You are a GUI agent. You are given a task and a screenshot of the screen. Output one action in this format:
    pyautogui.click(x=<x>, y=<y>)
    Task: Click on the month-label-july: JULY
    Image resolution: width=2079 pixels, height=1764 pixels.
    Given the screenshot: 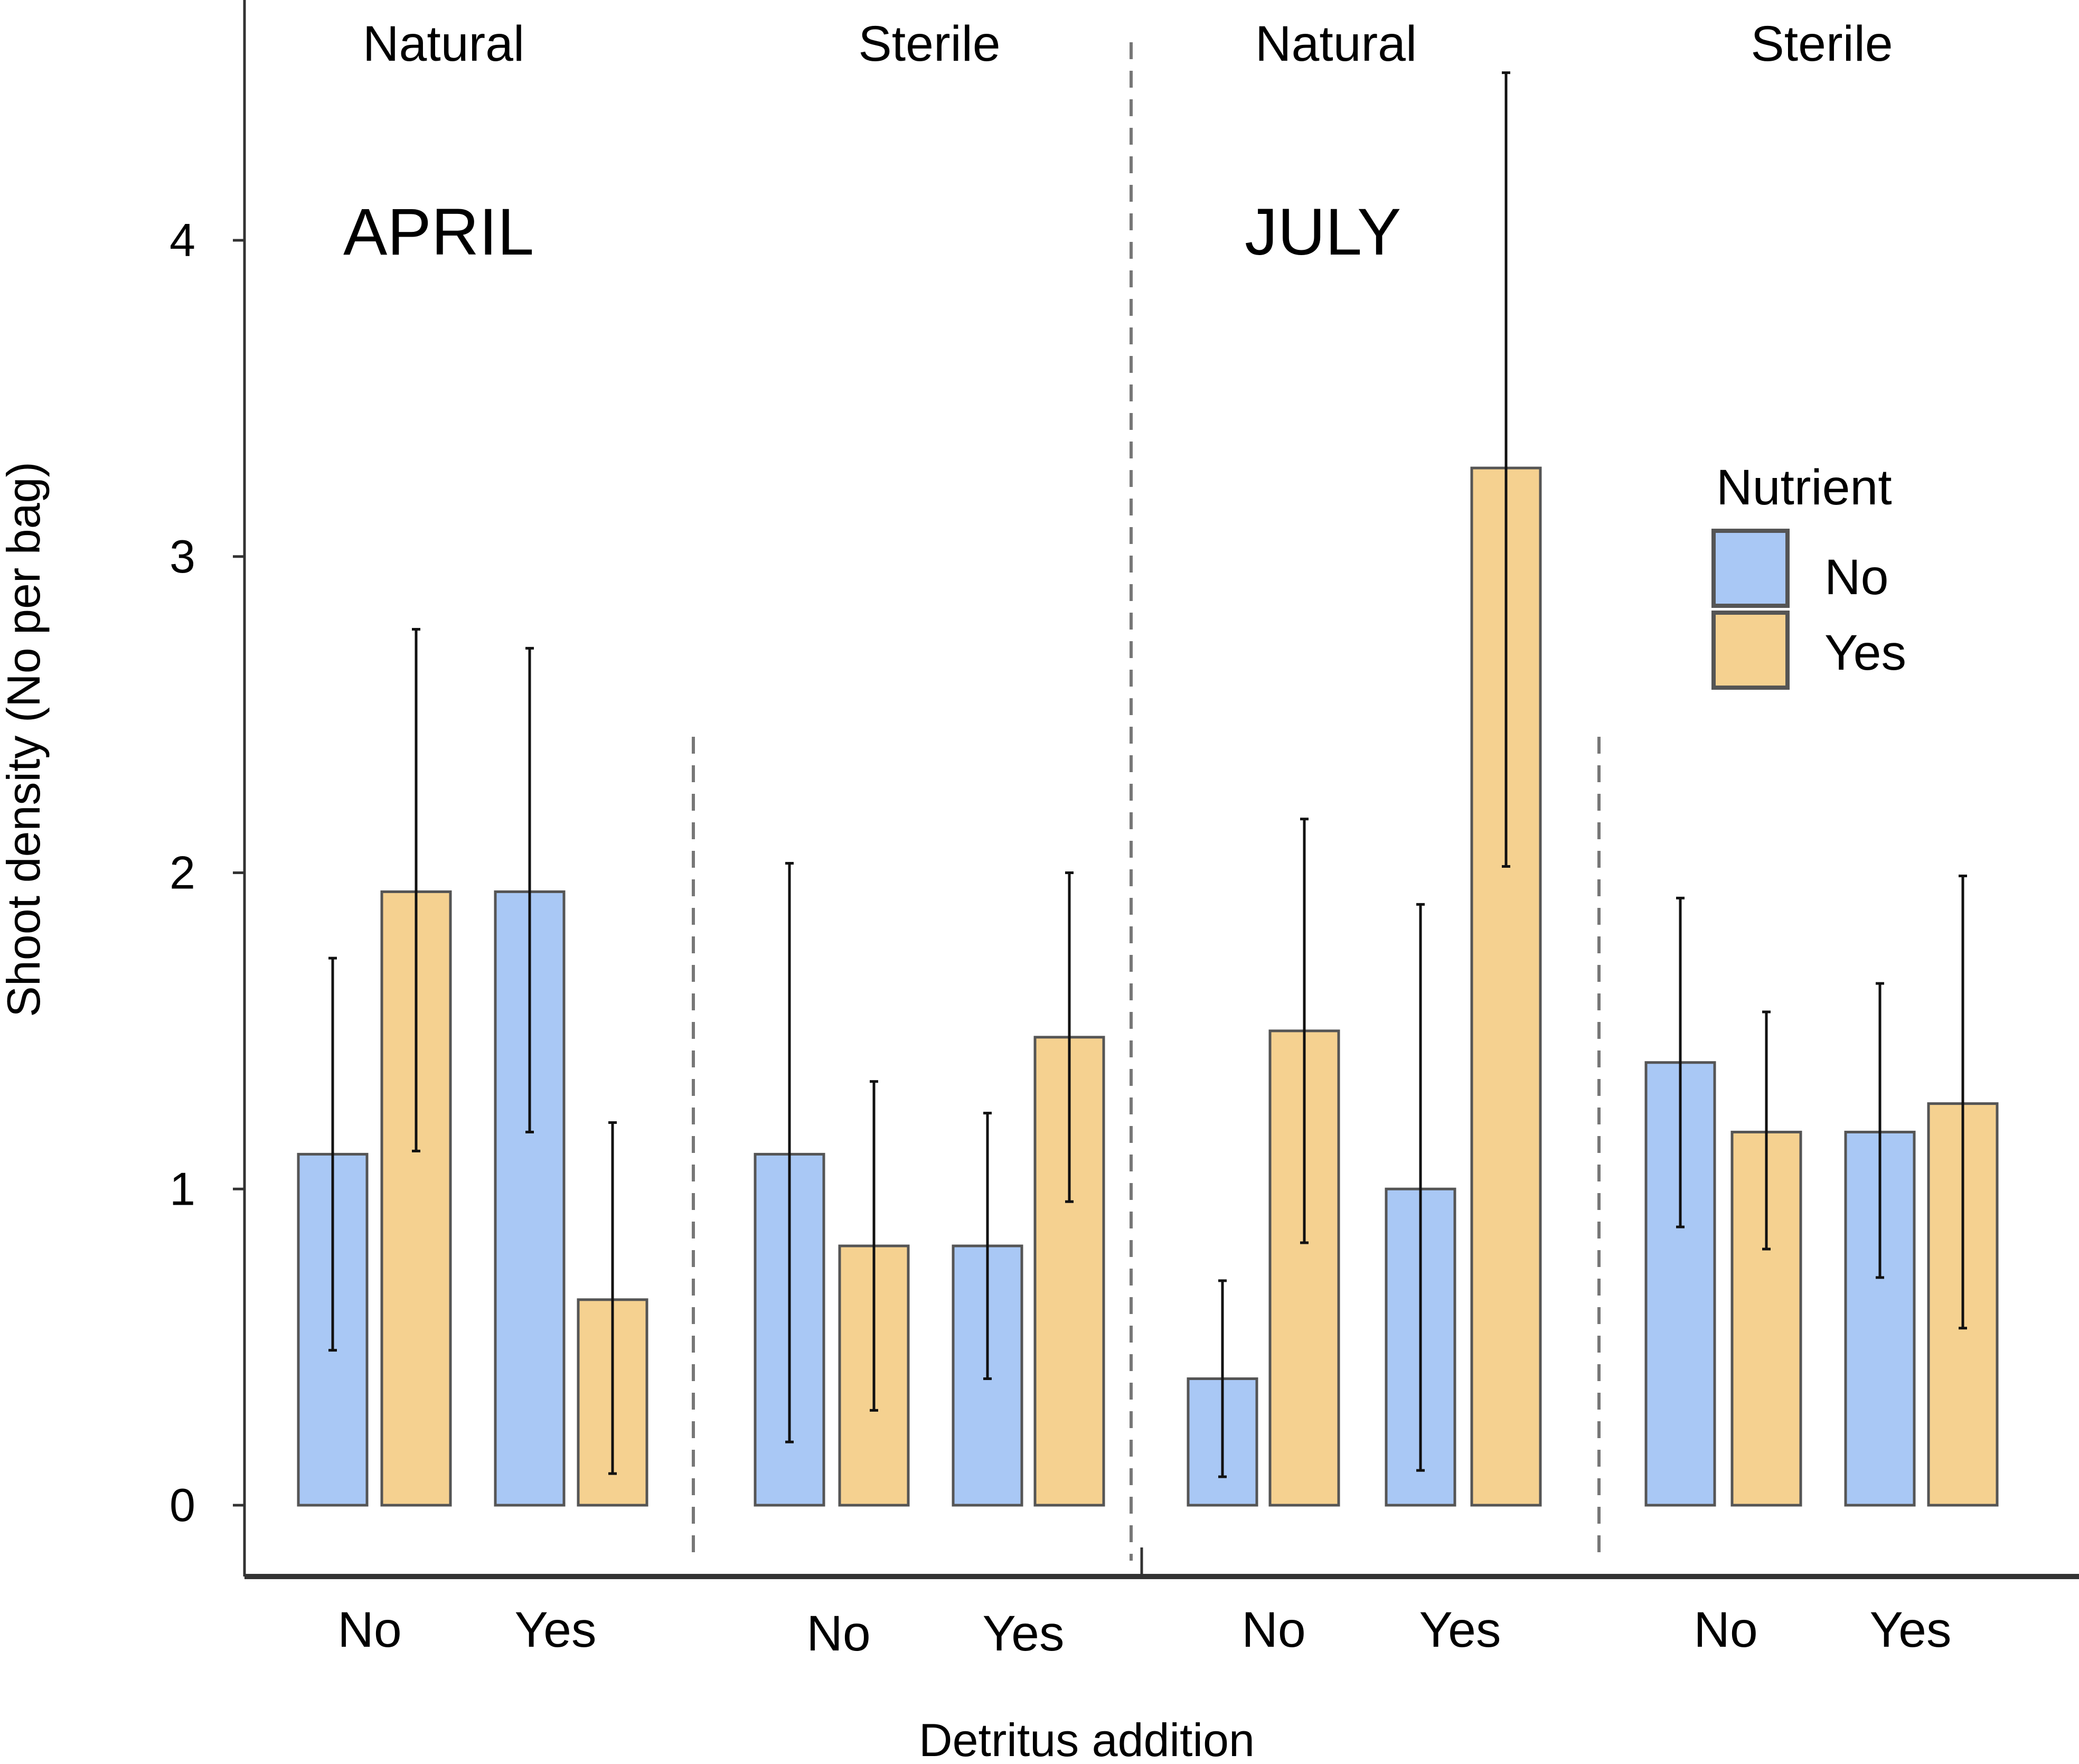 What is the action you would take?
    pyautogui.click(x=1323, y=232)
    